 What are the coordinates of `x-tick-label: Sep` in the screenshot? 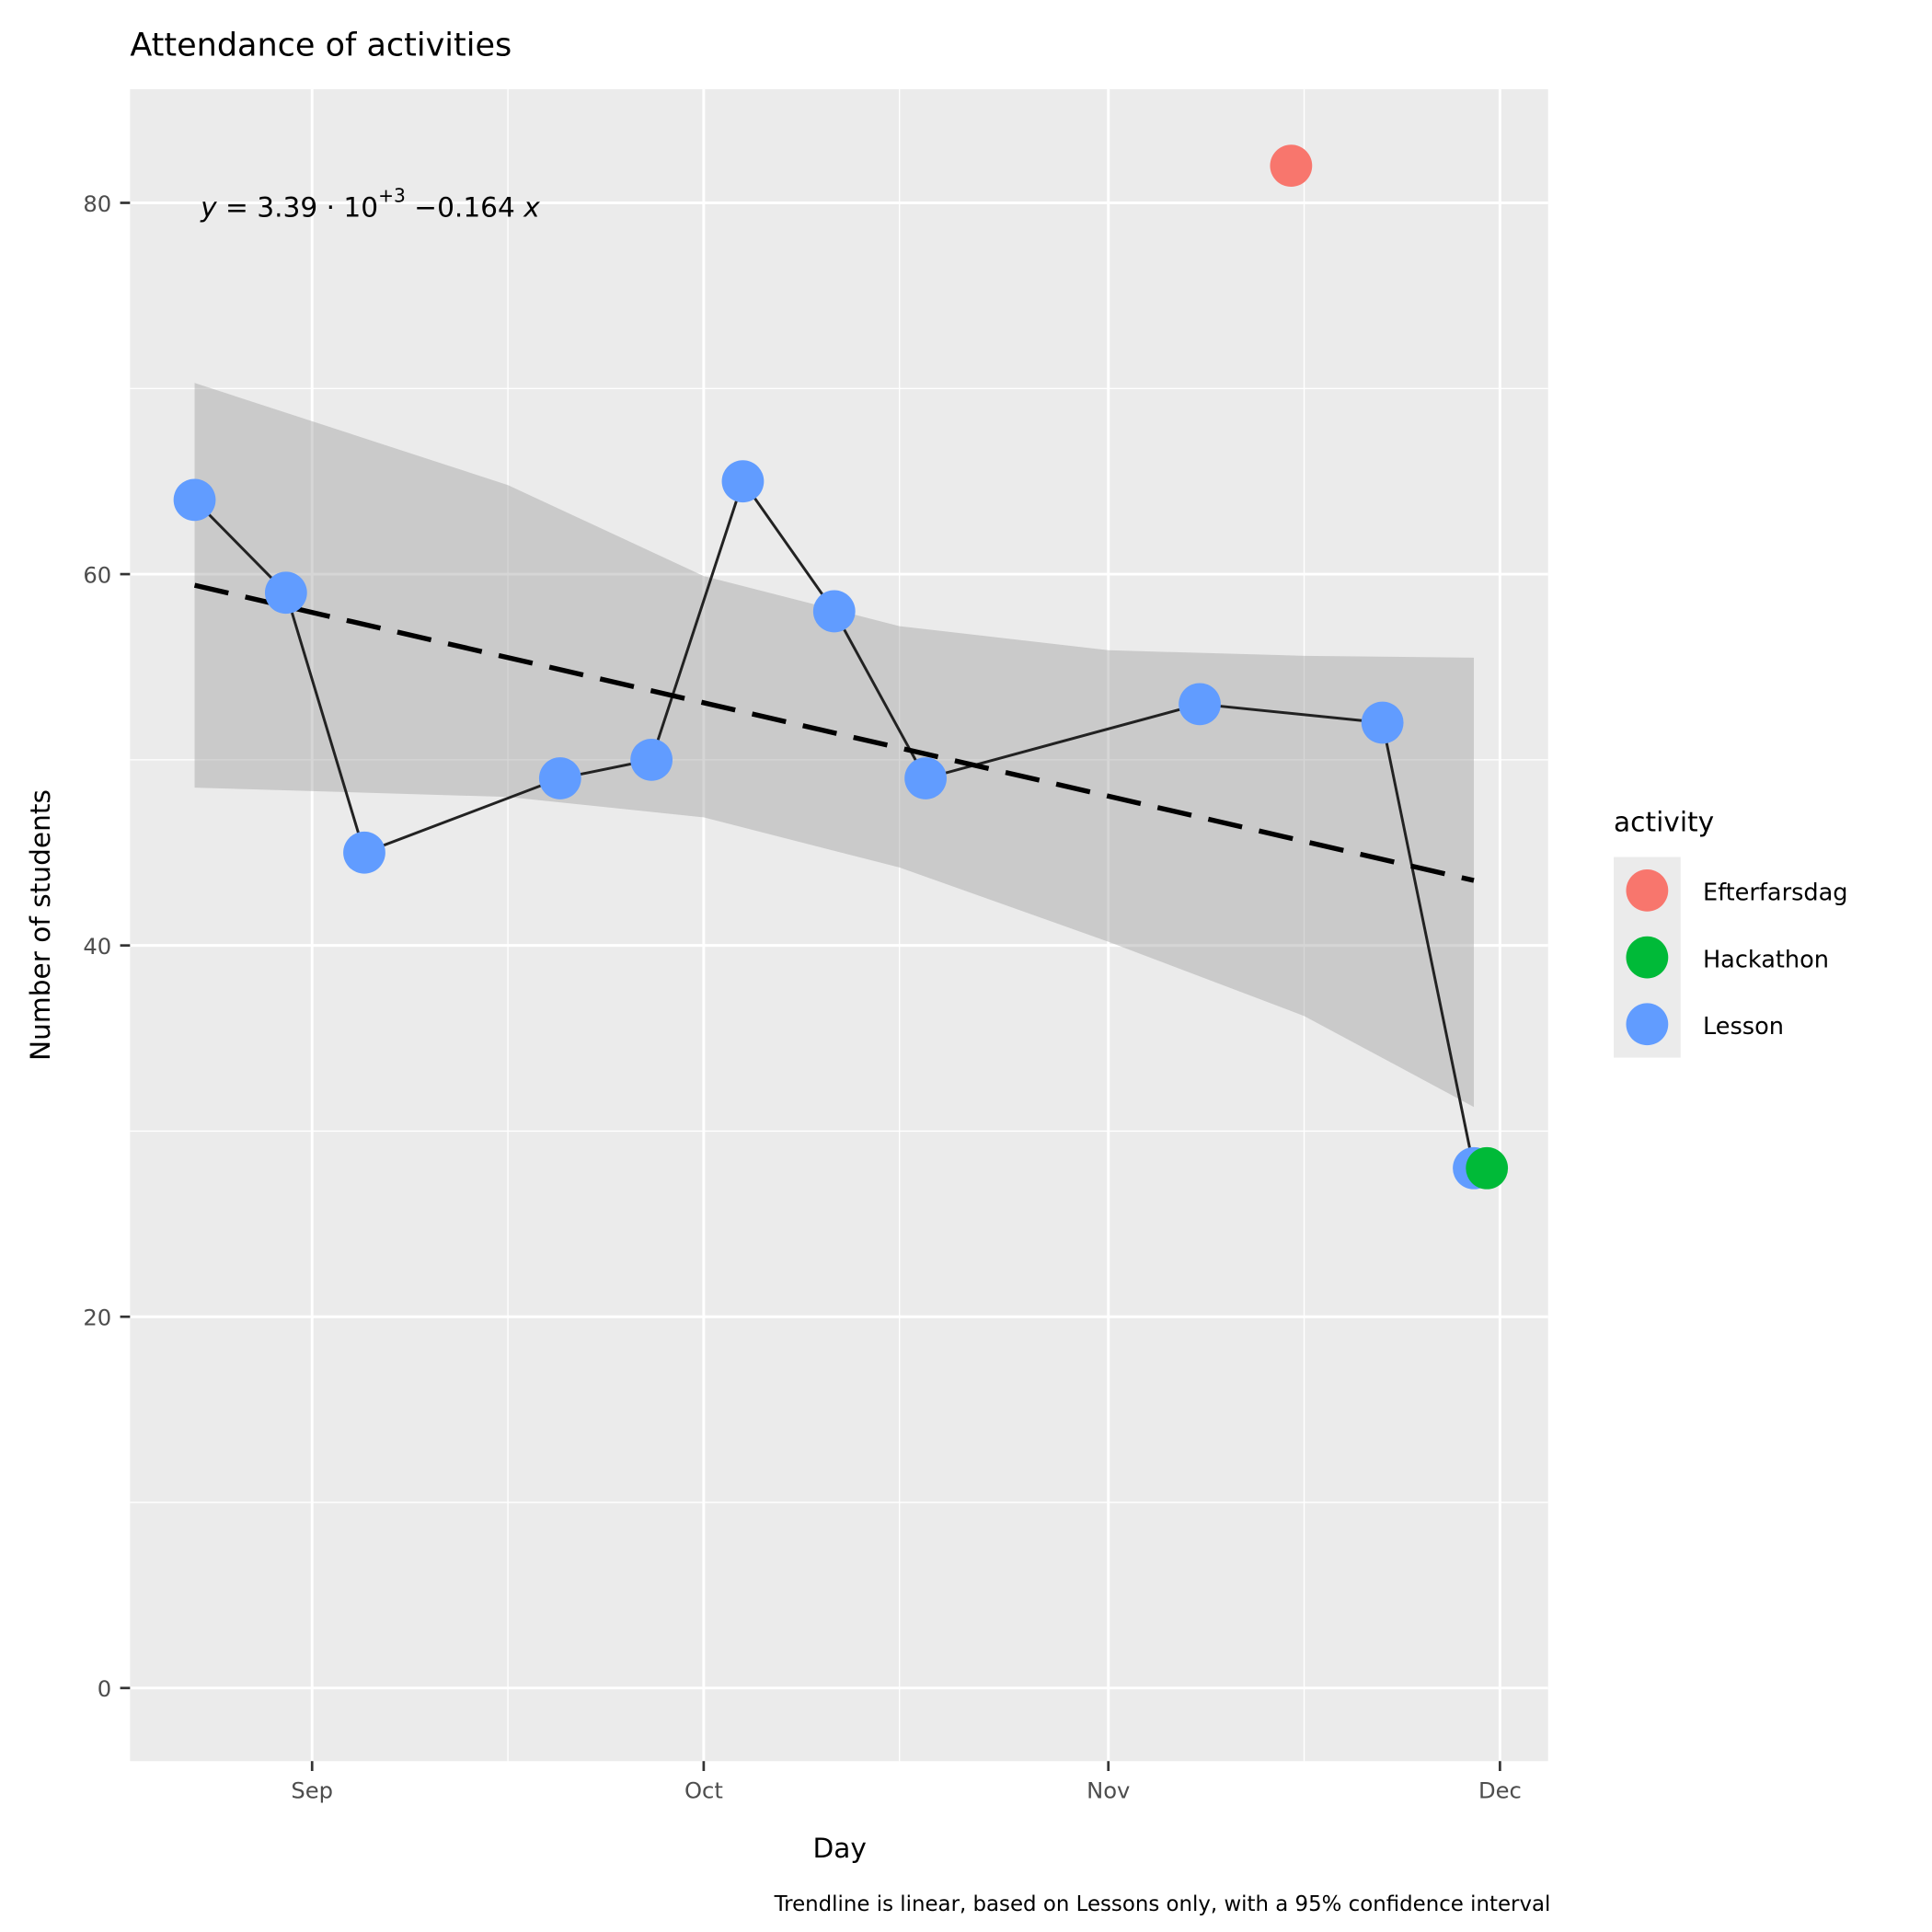 It's located at (312, 1791).